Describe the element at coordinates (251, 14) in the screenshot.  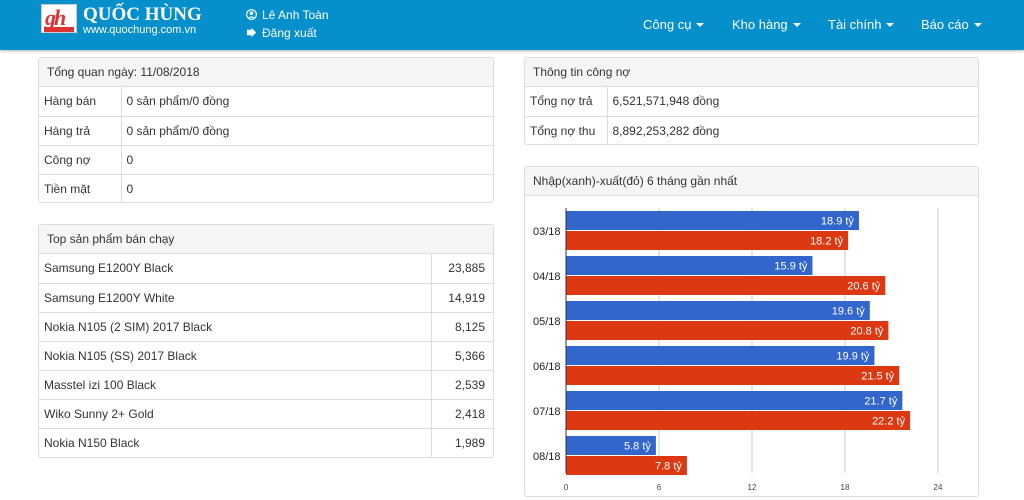
I see `user-circle-icon` at that location.